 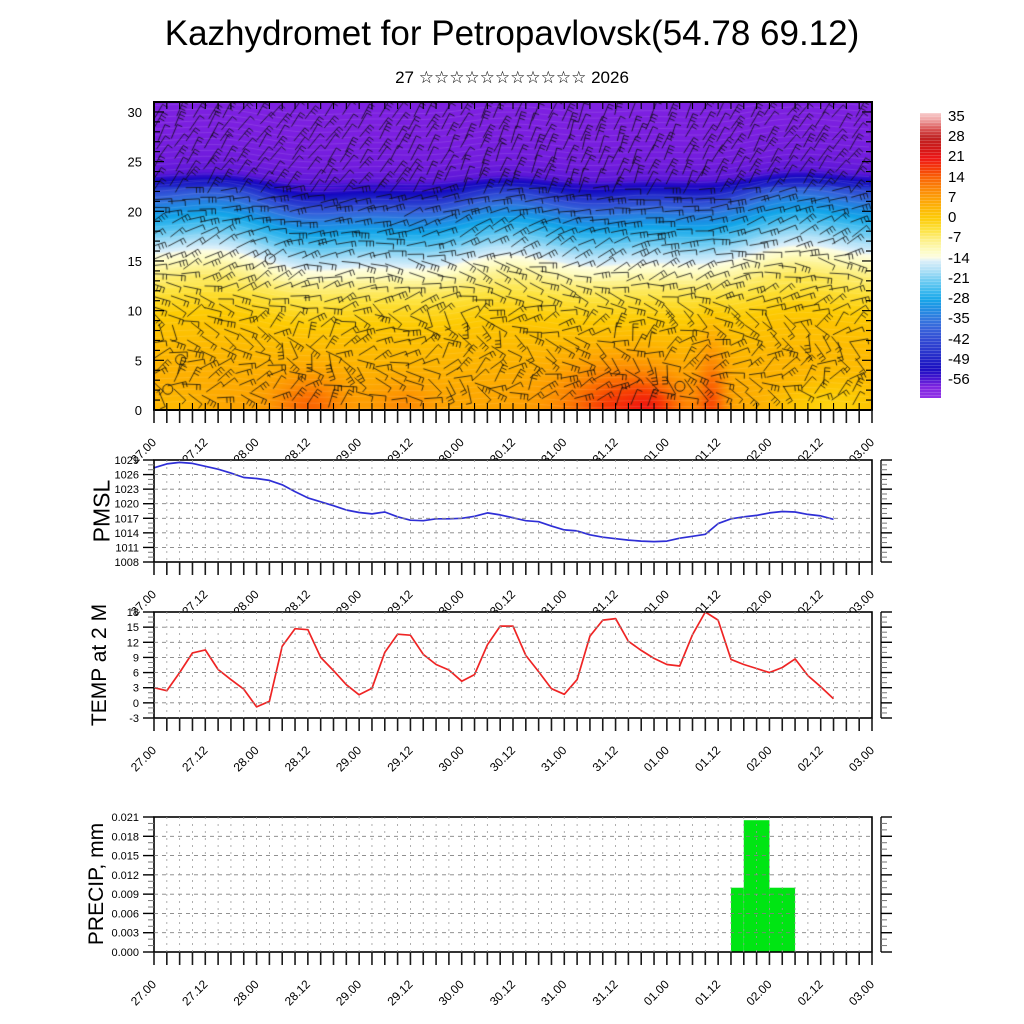 What do you see at coordinates (136, 704) in the screenshot?
I see `y-tick-label: 0` at bounding box center [136, 704].